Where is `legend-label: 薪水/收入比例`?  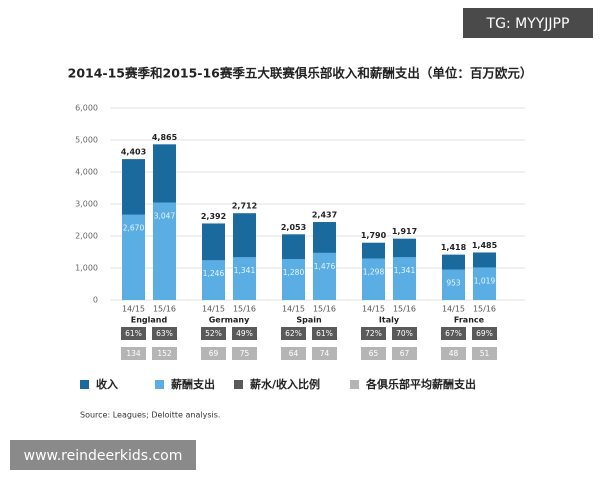 legend-label: 薪水/收入比例 is located at coordinates (285, 384).